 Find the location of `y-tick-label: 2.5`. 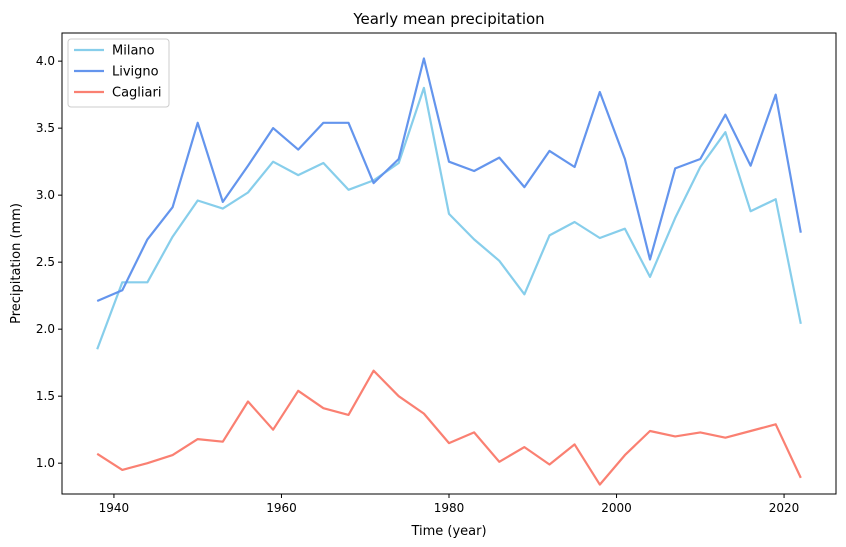

y-tick-label: 2.5 is located at coordinates (45, 262).